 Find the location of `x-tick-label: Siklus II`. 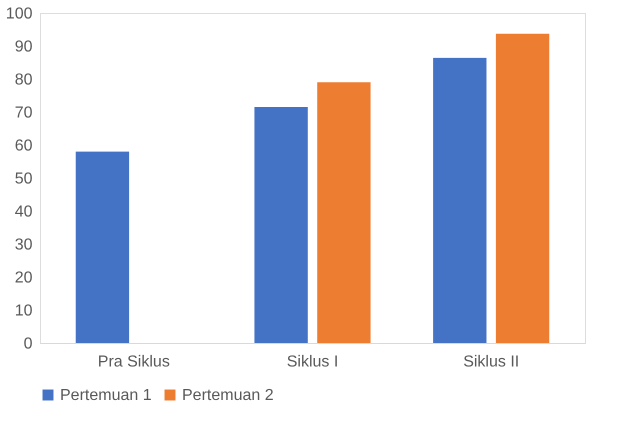

x-tick-label: Siklus II is located at coordinates (491, 362).